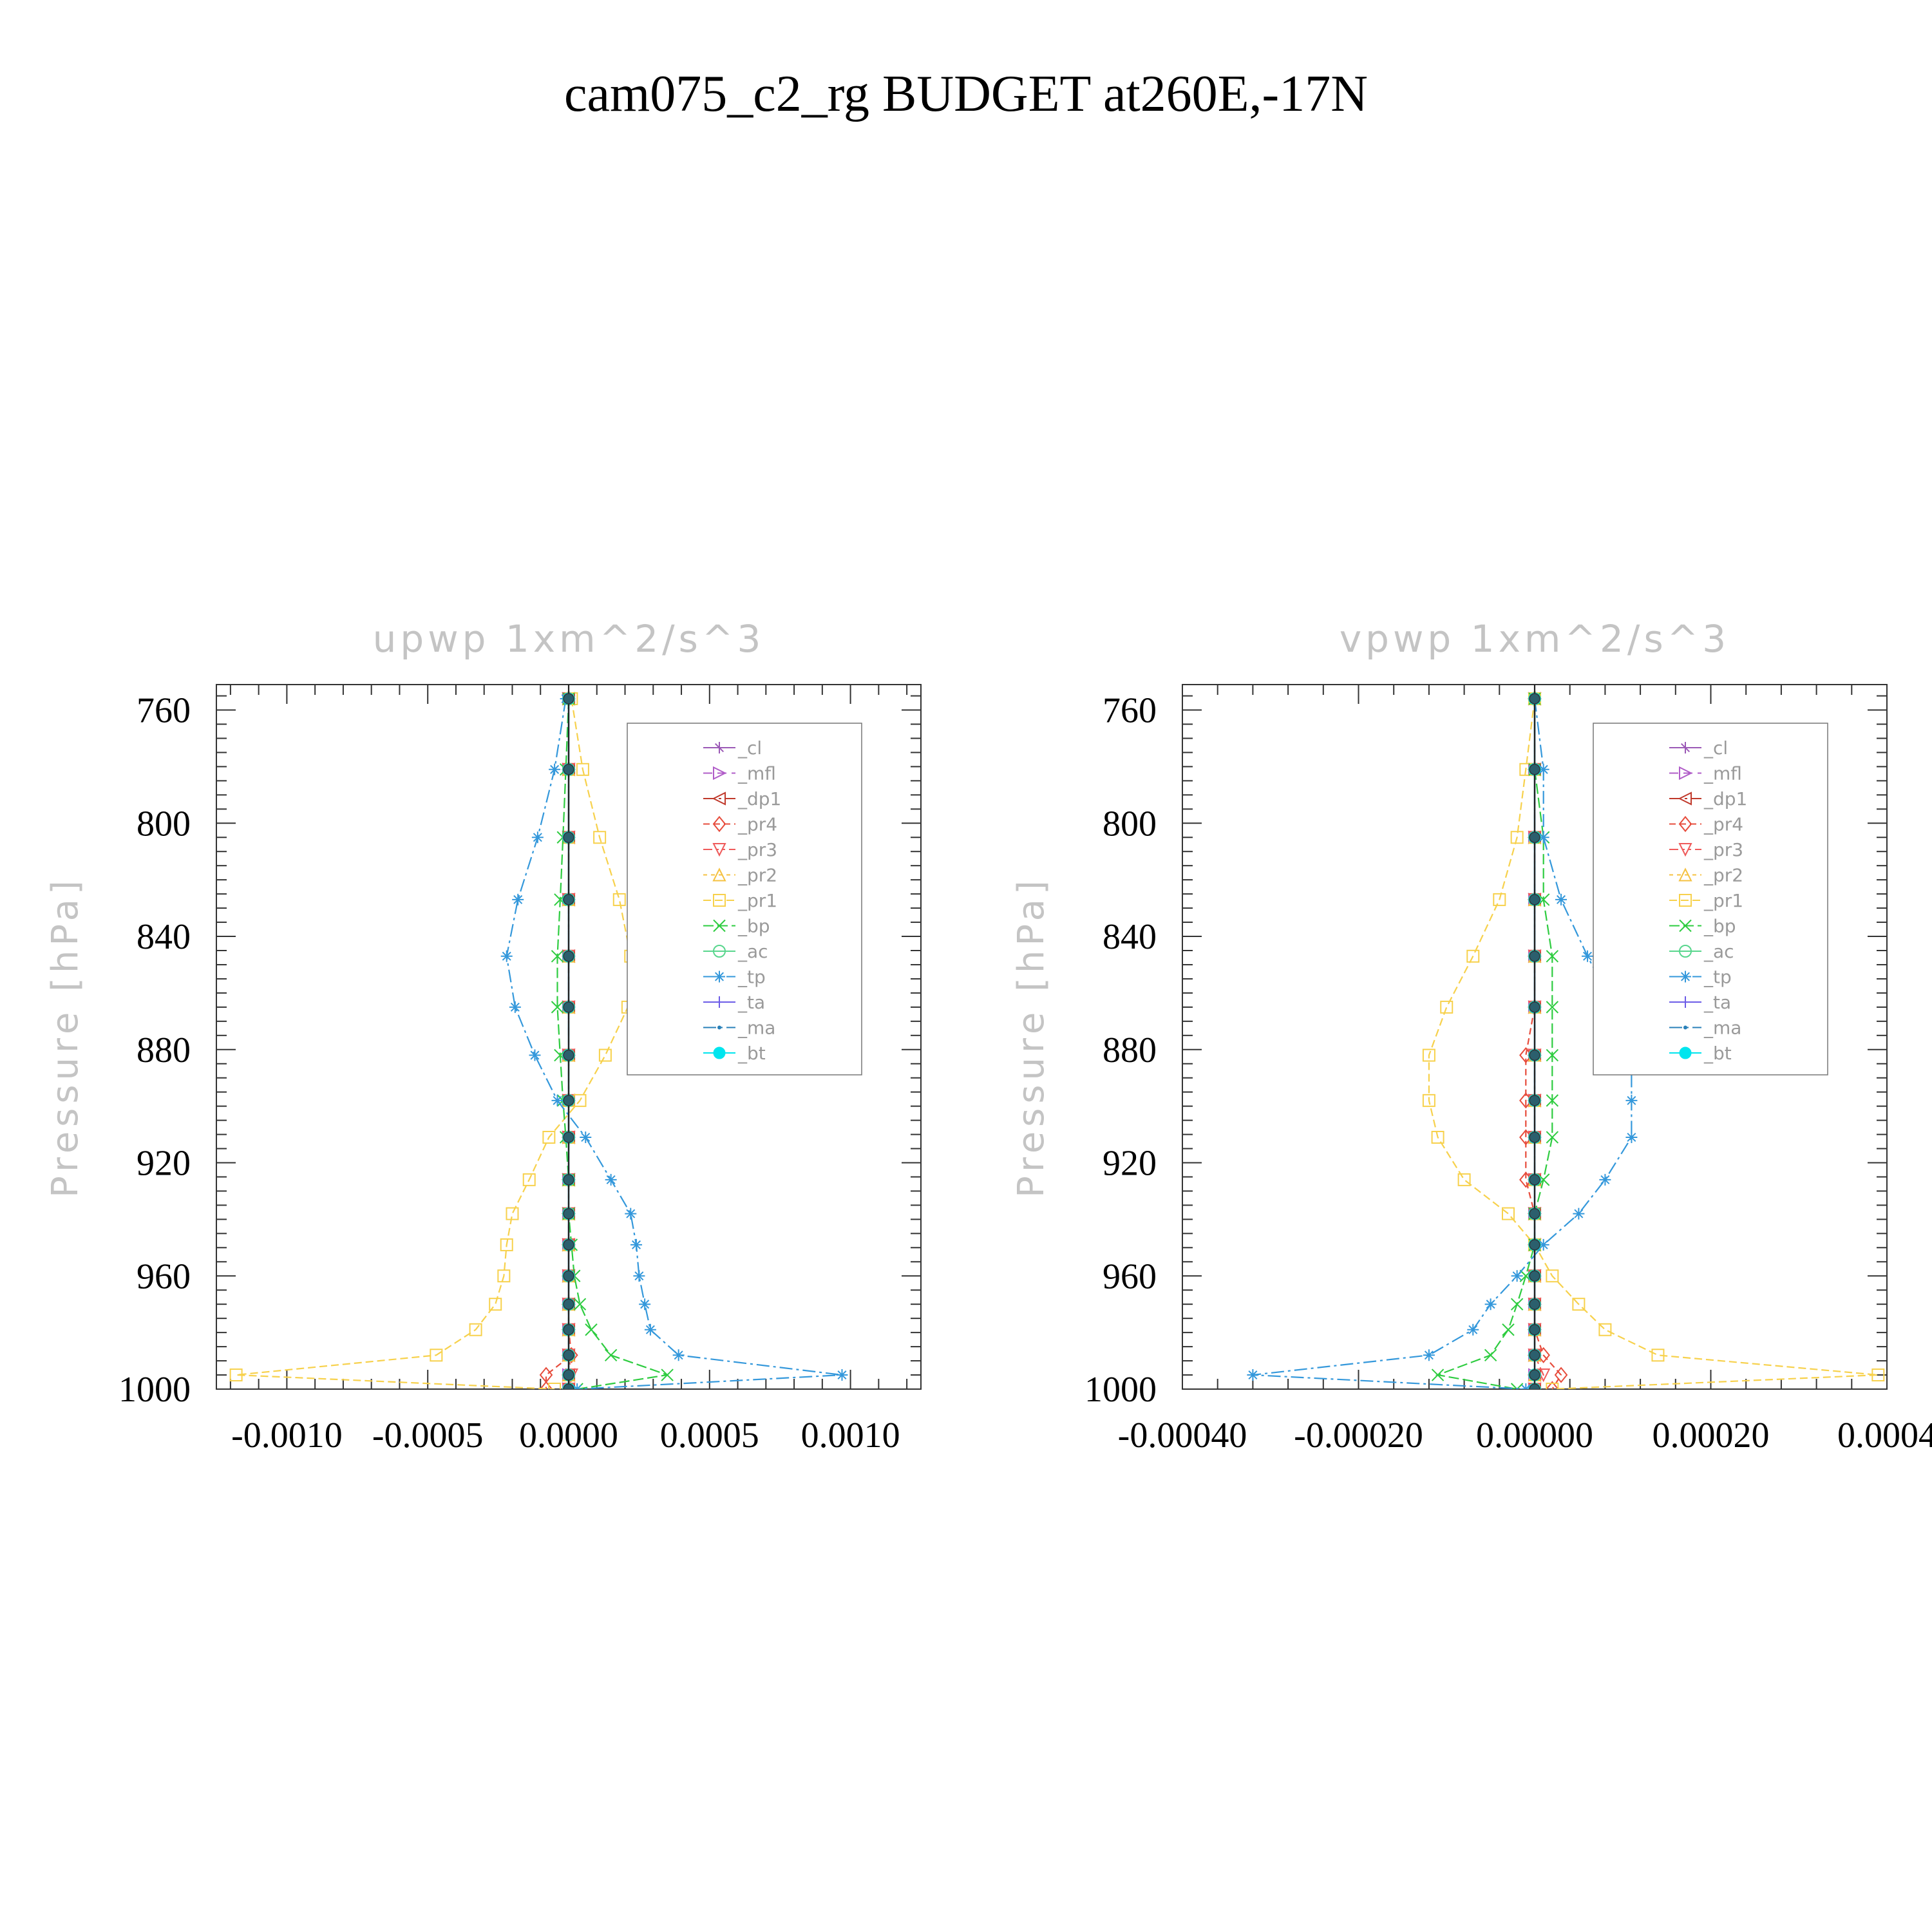 This screenshot has height=1932, width=1932. What do you see at coordinates (757, 849) in the screenshot?
I see `legend-label_pr3: _pr3` at bounding box center [757, 849].